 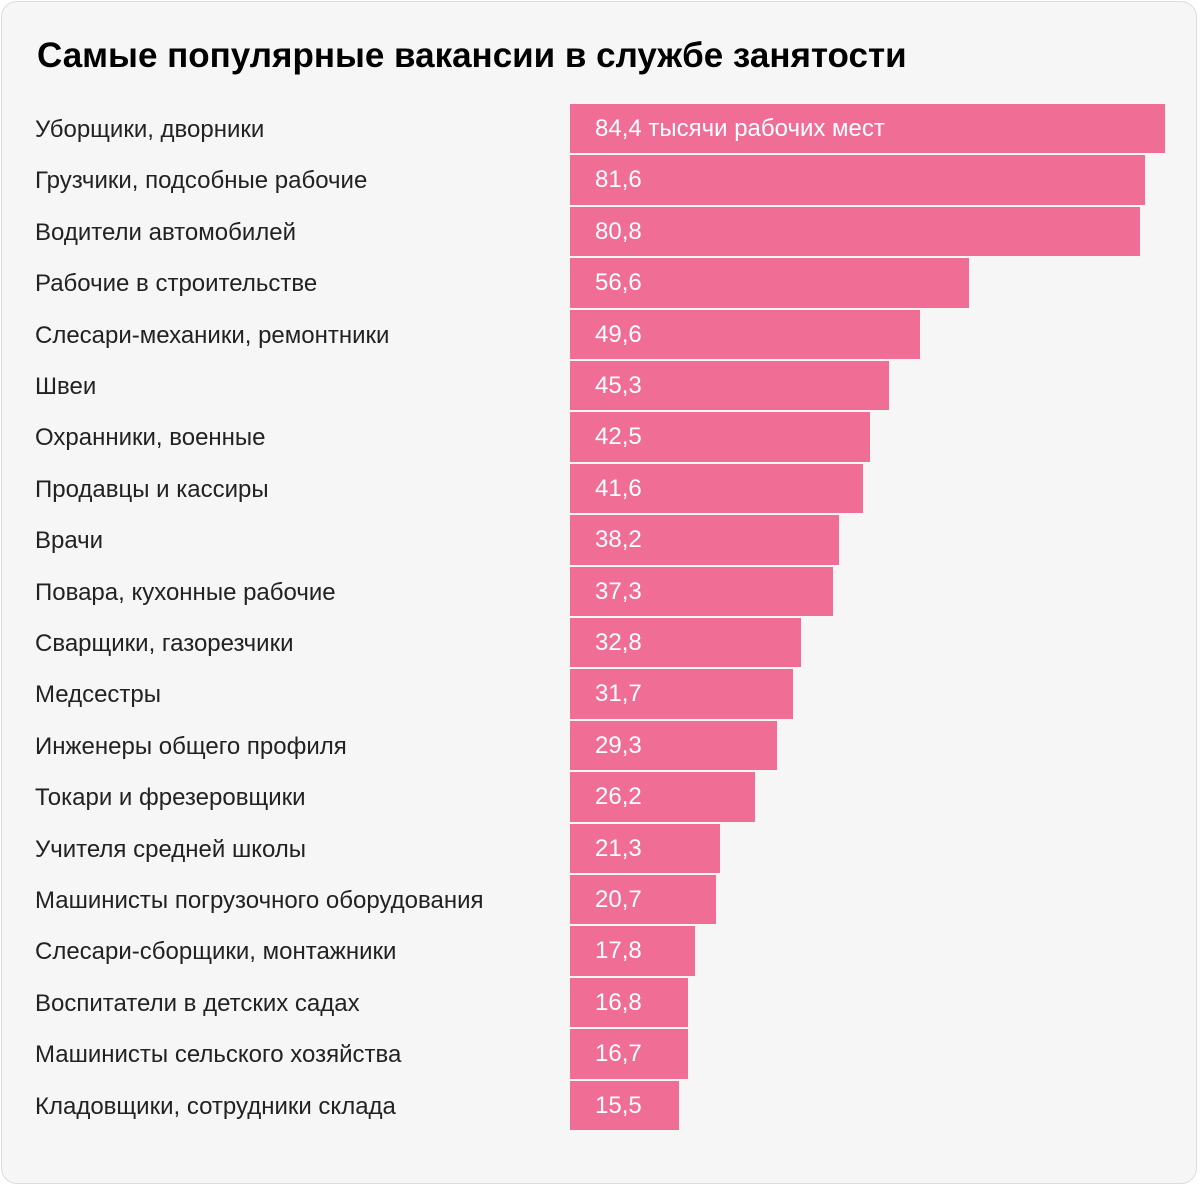 I want to click on bar-value-label: 56,6, so click(x=618, y=283).